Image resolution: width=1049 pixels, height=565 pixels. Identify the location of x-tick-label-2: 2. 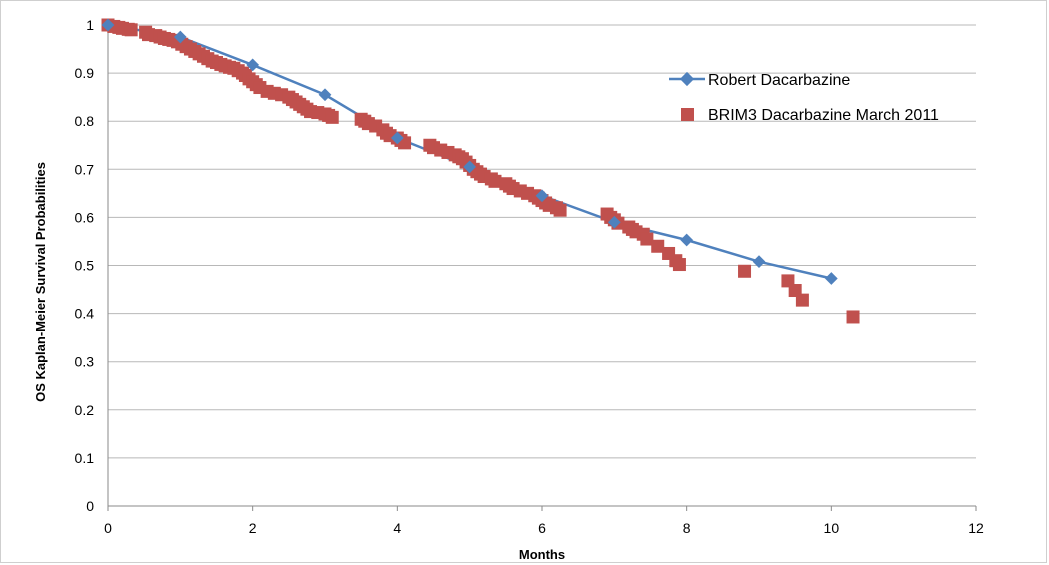
(253, 528).